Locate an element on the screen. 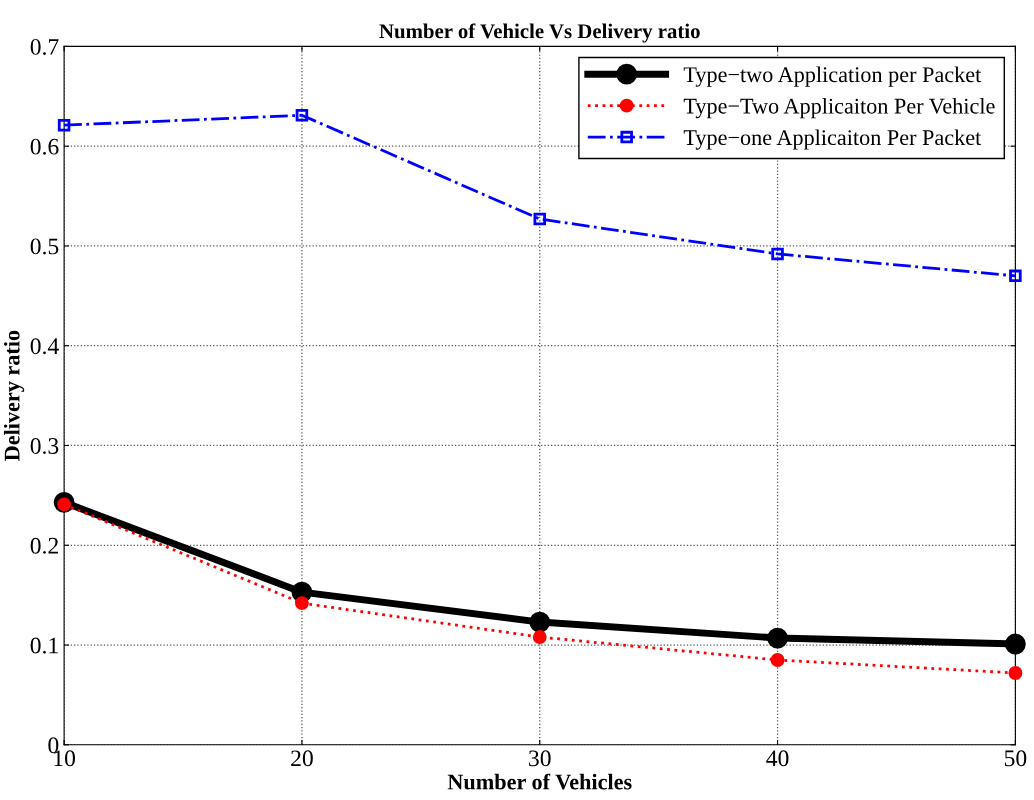  y-tick-label: 0.3 is located at coordinates (44, 446).